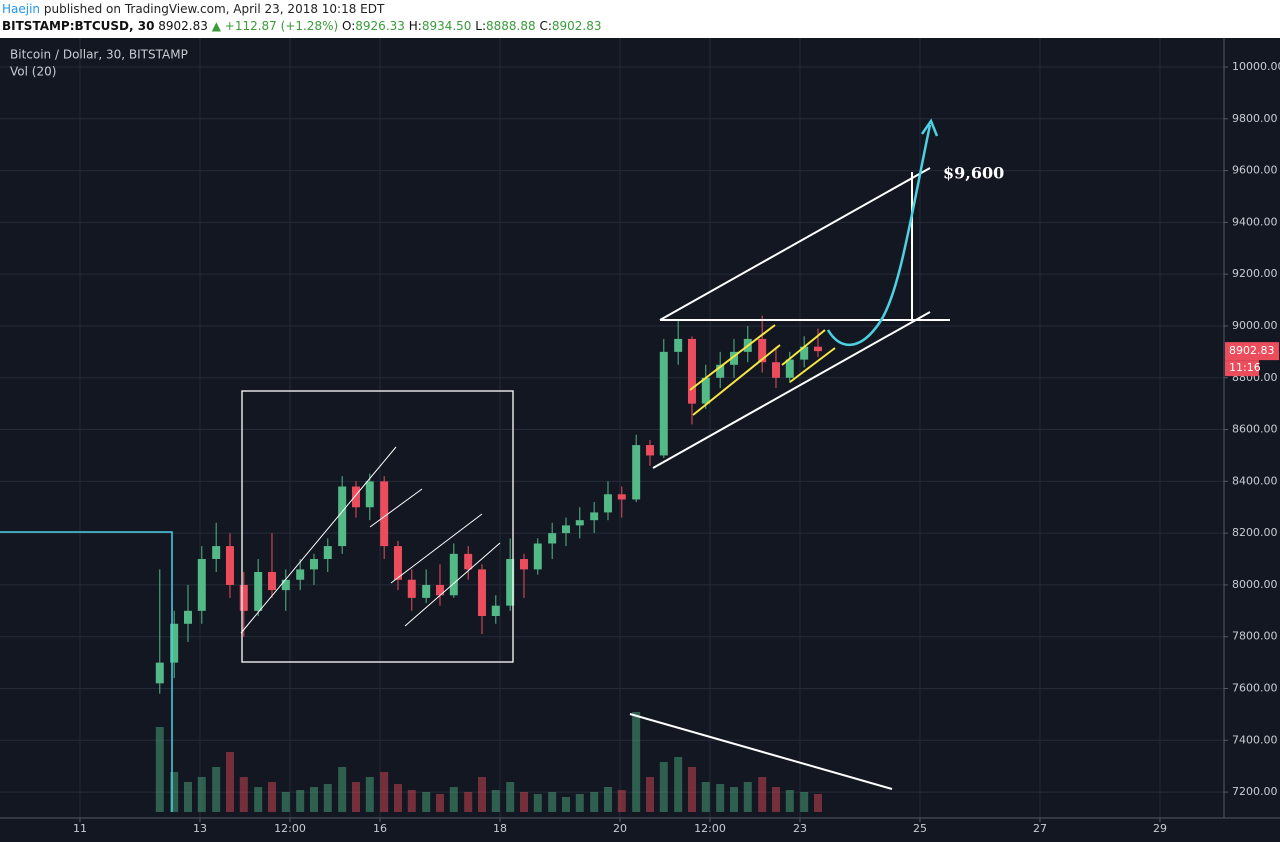  I want to click on y-tick-label: 9600.00, so click(1255, 170).